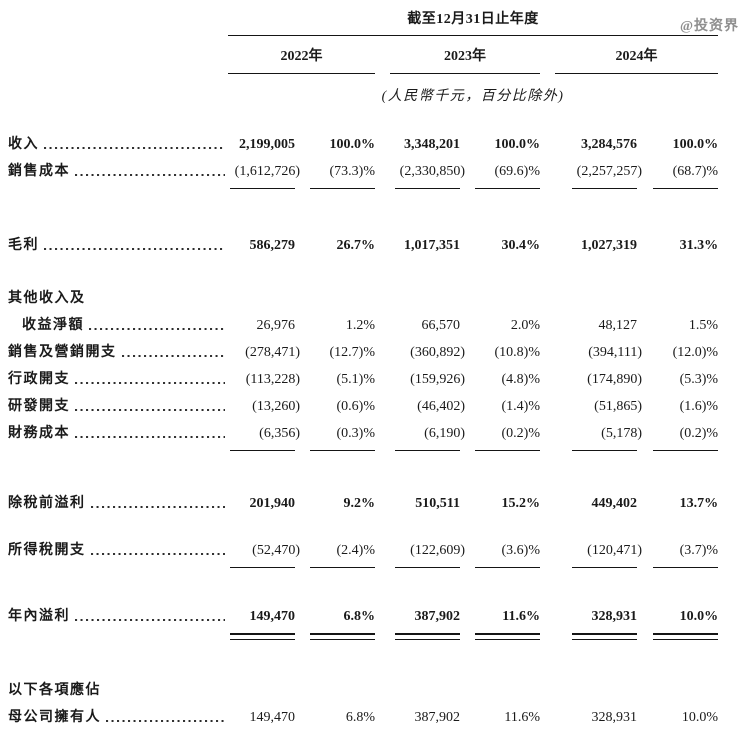 The height and width of the screenshot is (731, 742). I want to click on value-cell: (159,926), so click(420, 379).